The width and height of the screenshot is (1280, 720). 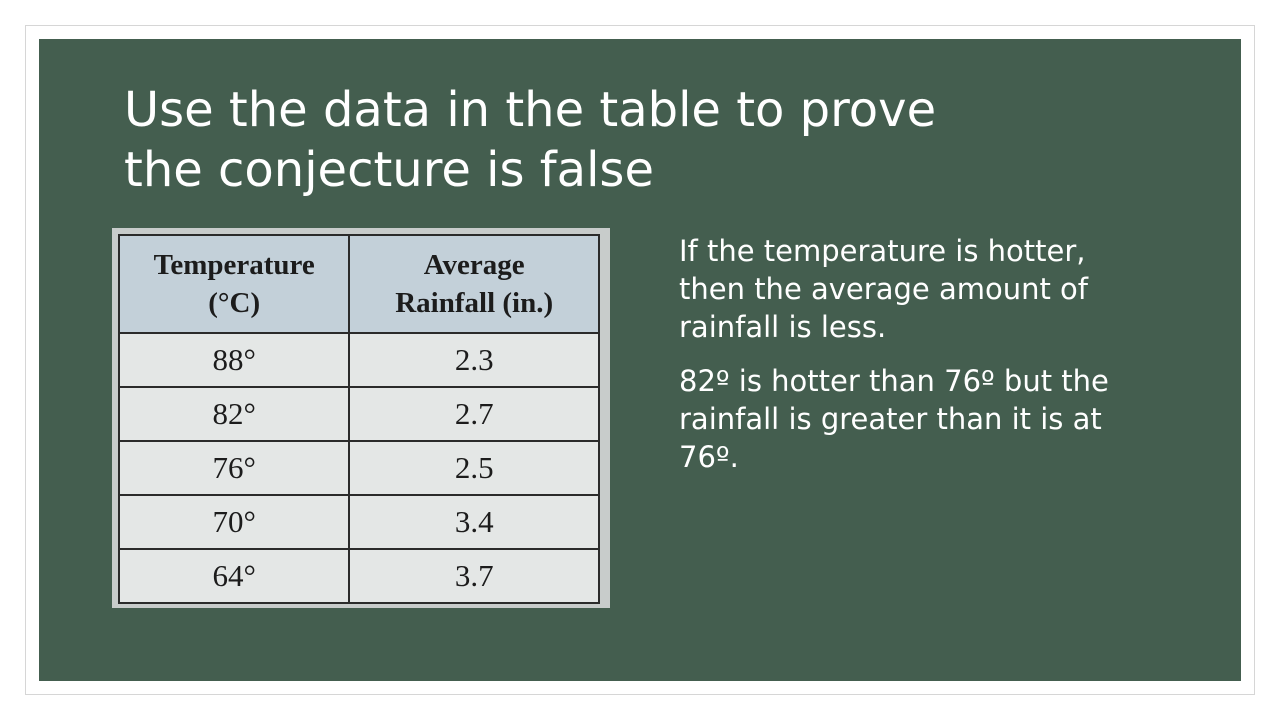 I want to click on table-row: 82° 2.7, so click(x=358, y=414).